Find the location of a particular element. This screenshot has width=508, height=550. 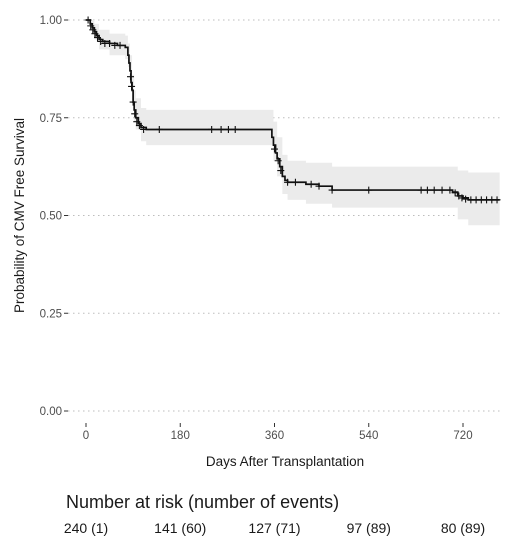

x-tick-label-3: 540 is located at coordinates (368, 436).